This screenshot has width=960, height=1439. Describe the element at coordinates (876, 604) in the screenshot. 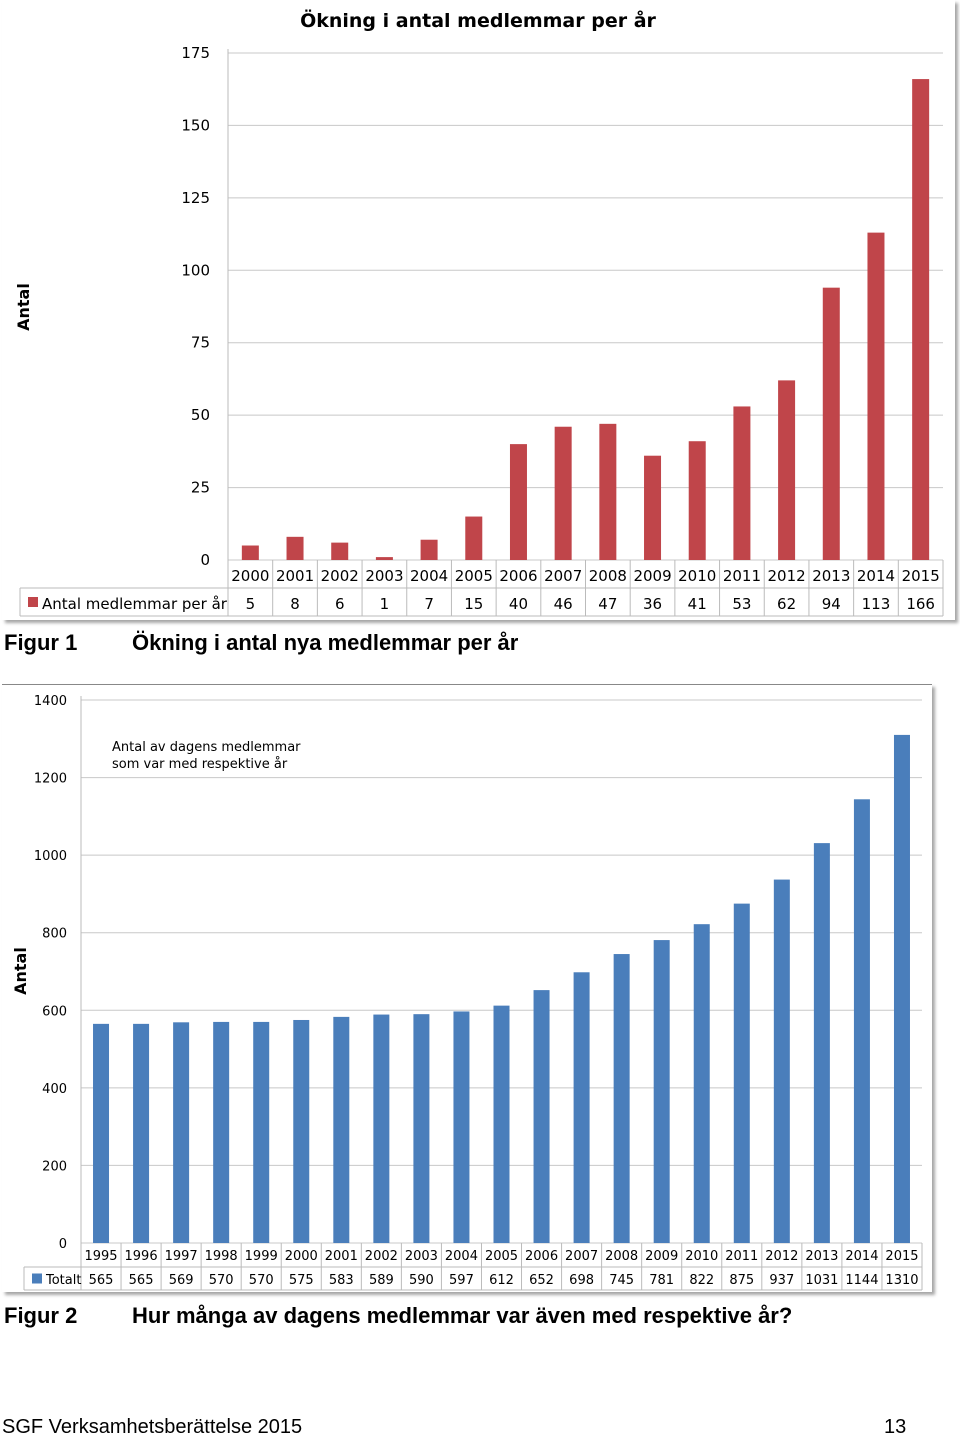

I see `chart1-data-label: 113` at that location.